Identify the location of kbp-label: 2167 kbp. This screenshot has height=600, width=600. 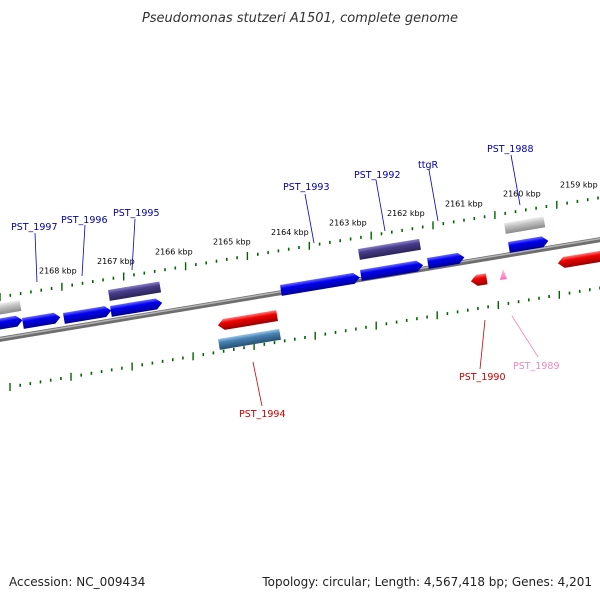
(116, 261).